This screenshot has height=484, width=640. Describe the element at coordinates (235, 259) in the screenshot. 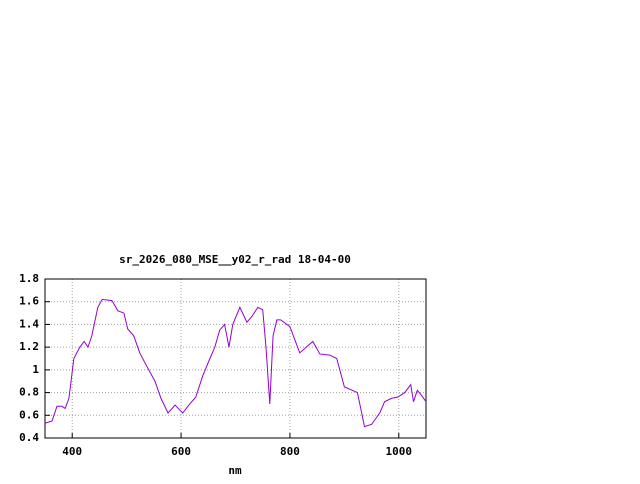

I see `chart-title: sr_2026_080_MSE__y02_r_rad 18-04-00` at that location.